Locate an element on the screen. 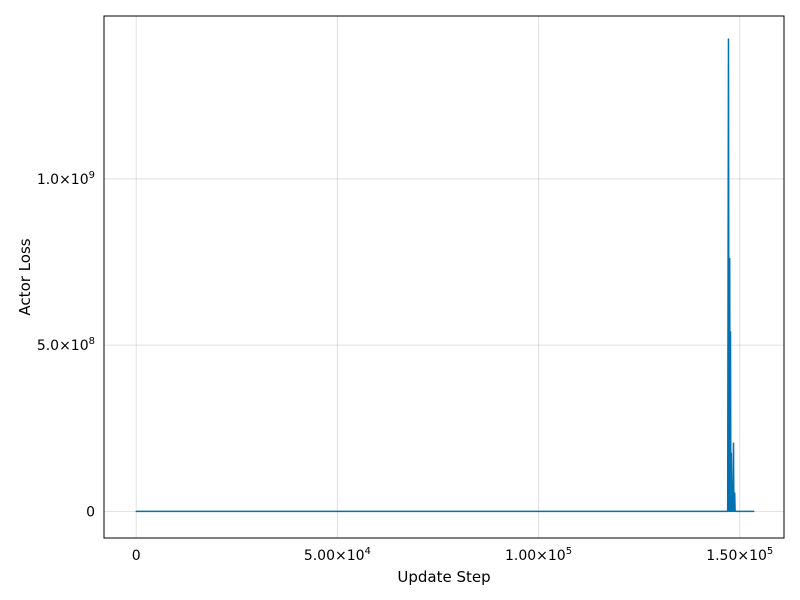  x-tick-label: 0 is located at coordinates (136, 556).